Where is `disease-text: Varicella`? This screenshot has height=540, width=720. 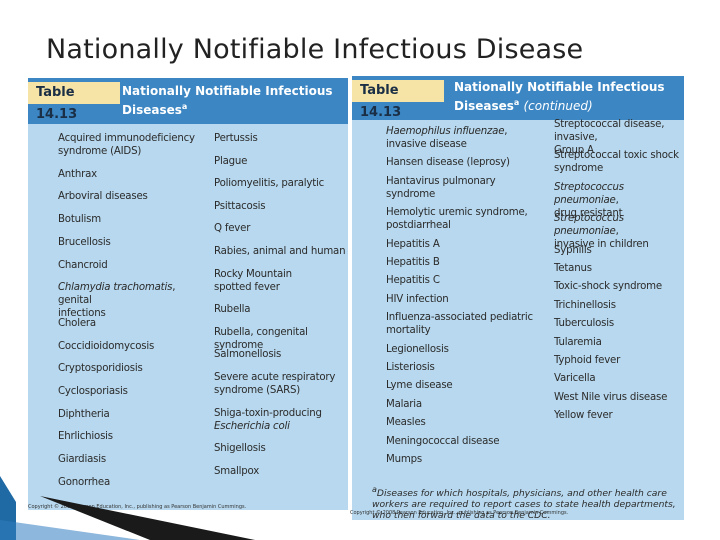
disease-text: Varicella is located at coordinates (575, 379).